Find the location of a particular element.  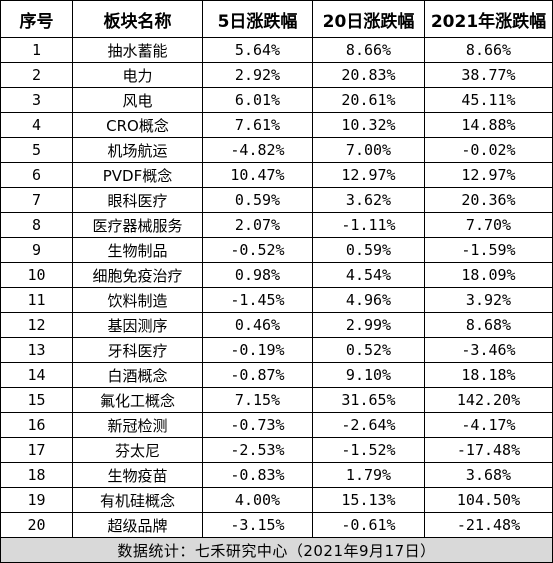

table-row: 3 风电 6.01% 20.61% 45.11% is located at coordinates (276, 100).